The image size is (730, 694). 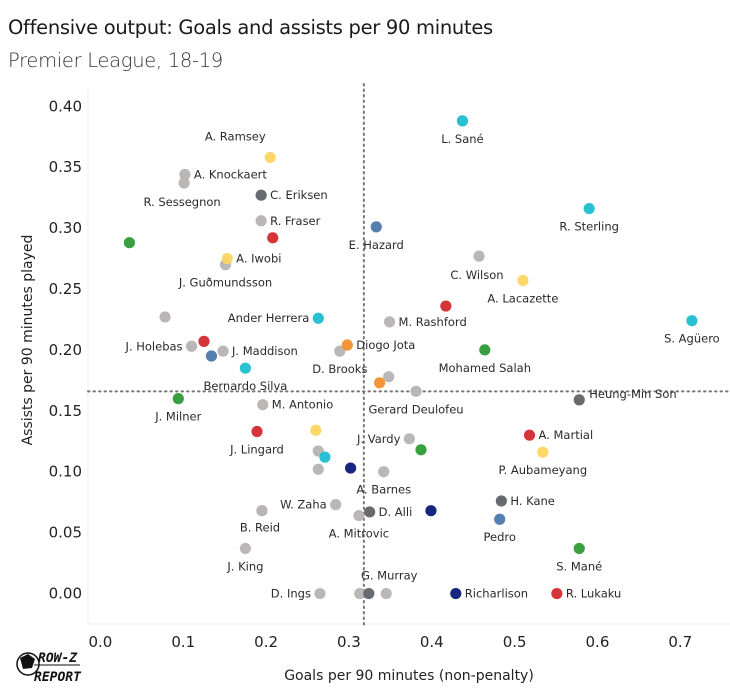 What do you see at coordinates (303, 505) in the screenshot?
I see `data-label: W. Zaha` at bounding box center [303, 505].